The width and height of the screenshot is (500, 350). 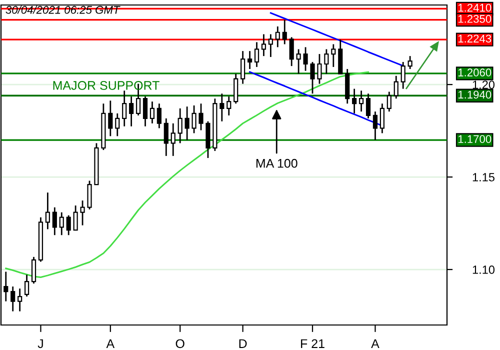 I want to click on annotation: MA 100, so click(x=277, y=163).